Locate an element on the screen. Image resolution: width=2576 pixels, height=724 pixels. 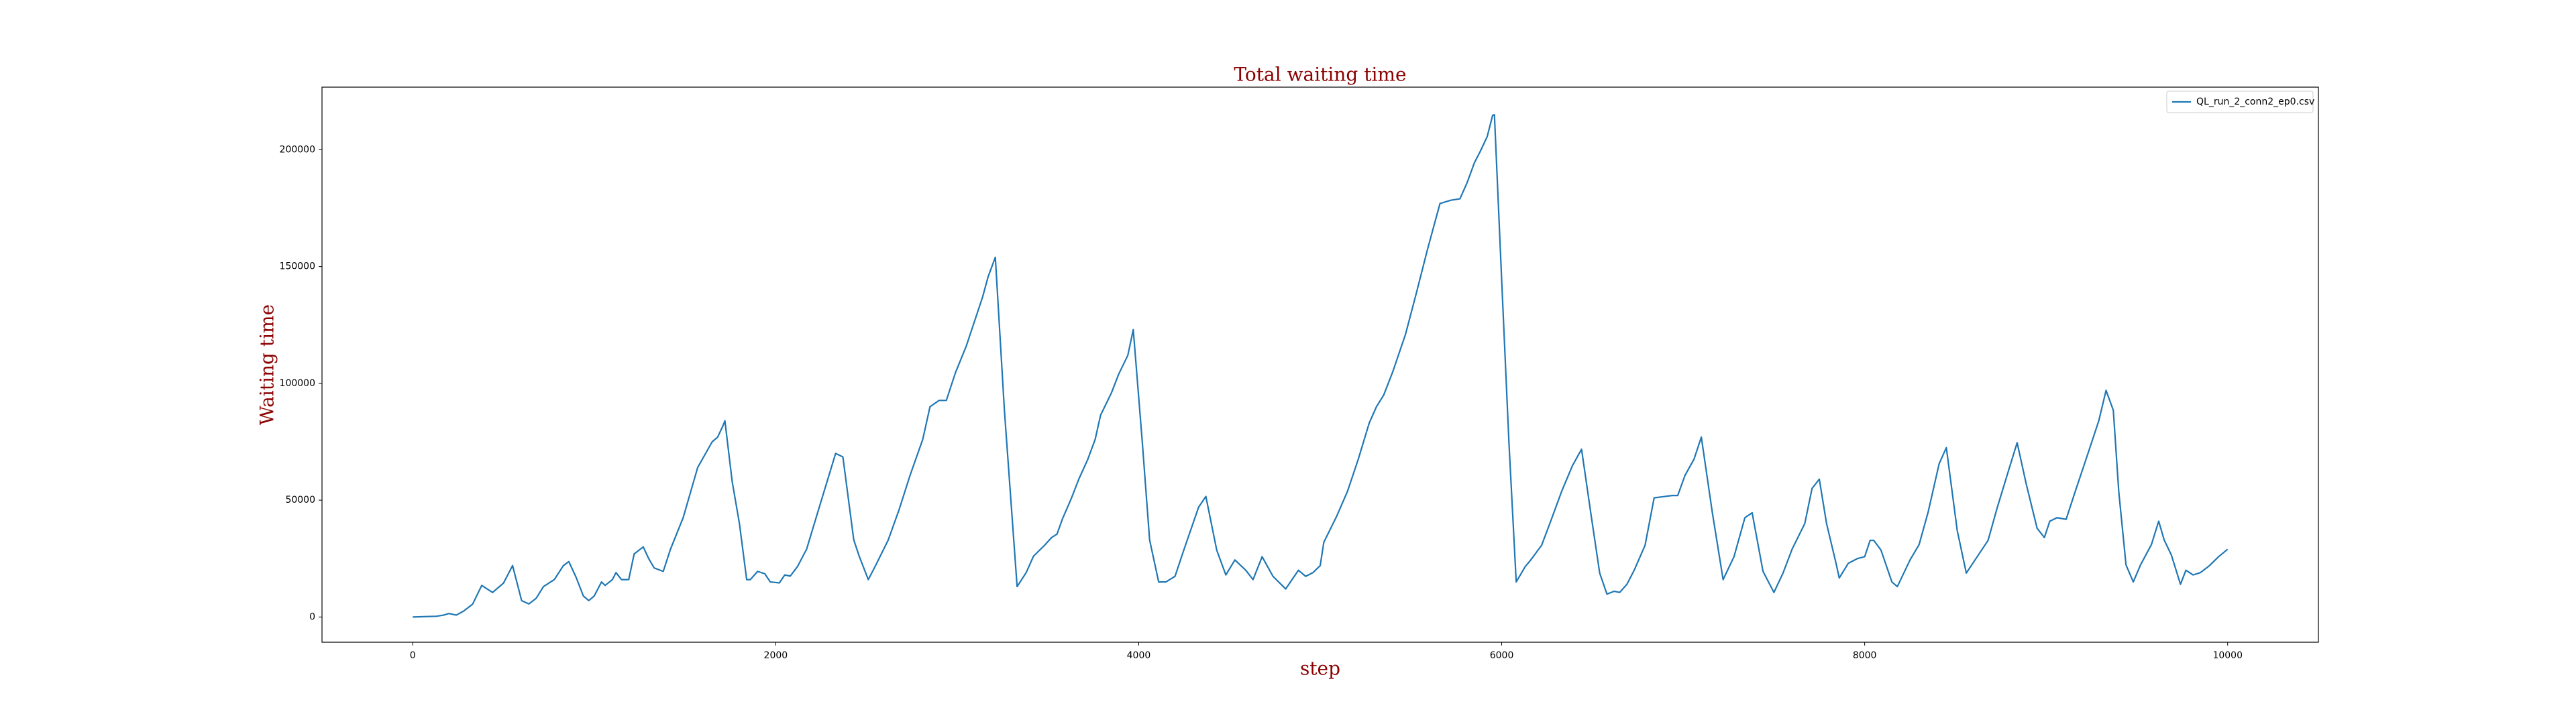
x-axis-label: step is located at coordinates (1320, 669).